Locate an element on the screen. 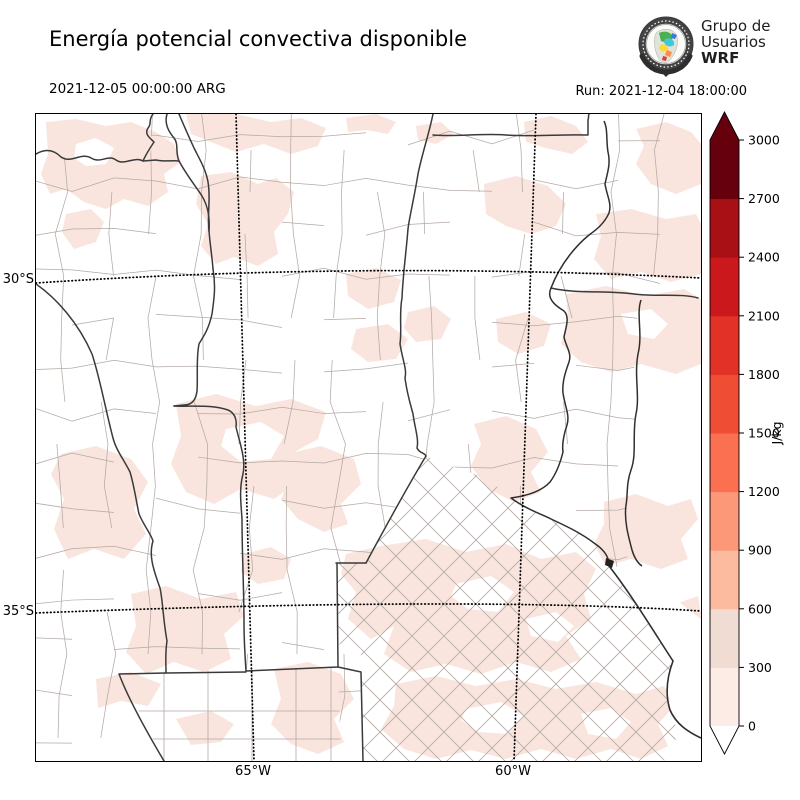 Image resolution: width=800 pixels, height=800 pixels. colorbar-tick-label: 2400 is located at coordinates (764, 257).